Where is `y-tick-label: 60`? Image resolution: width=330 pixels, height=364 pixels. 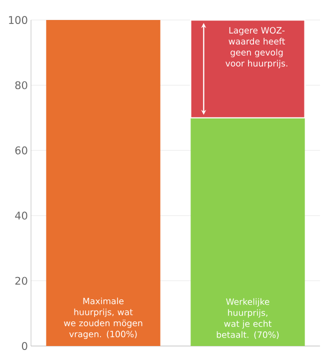
y-tick-label: 60 is located at coordinates (21, 150).